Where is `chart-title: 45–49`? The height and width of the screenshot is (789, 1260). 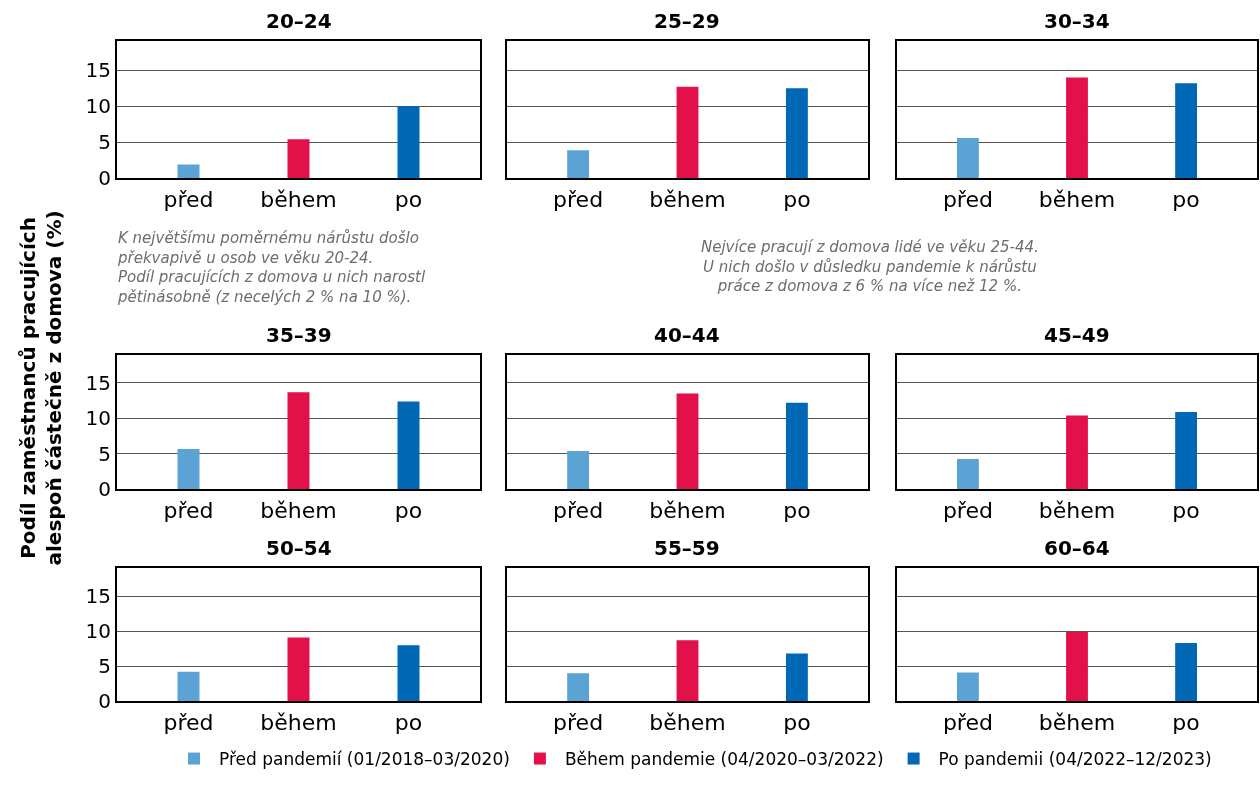 chart-title: 45–49 is located at coordinates (1077, 335).